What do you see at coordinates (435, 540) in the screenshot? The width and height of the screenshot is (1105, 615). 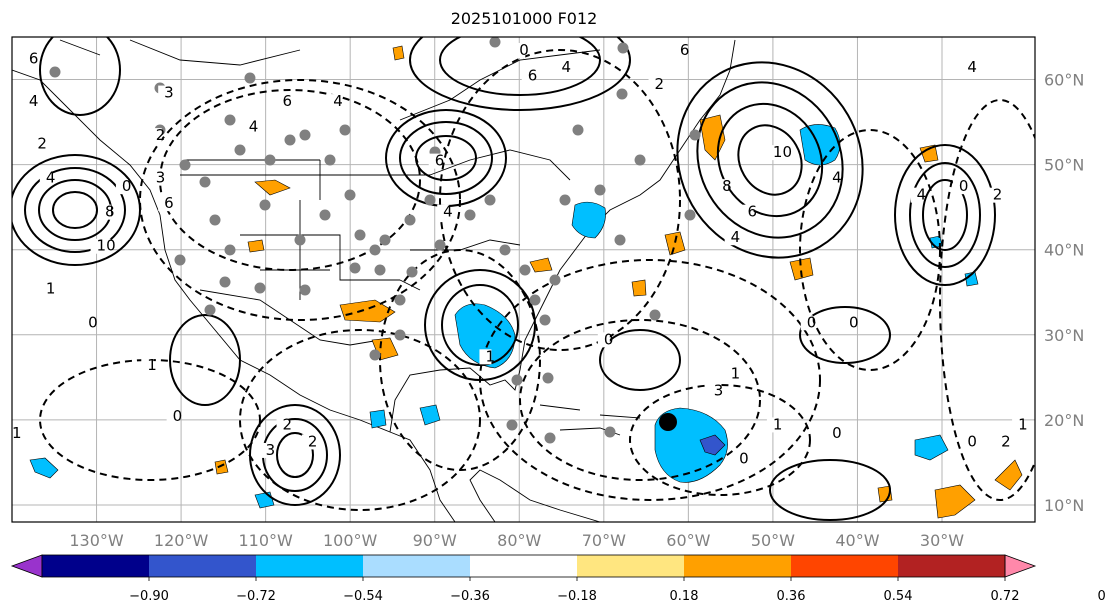 I see `lon-tick-label: 90°W` at bounding box center [435, 540].